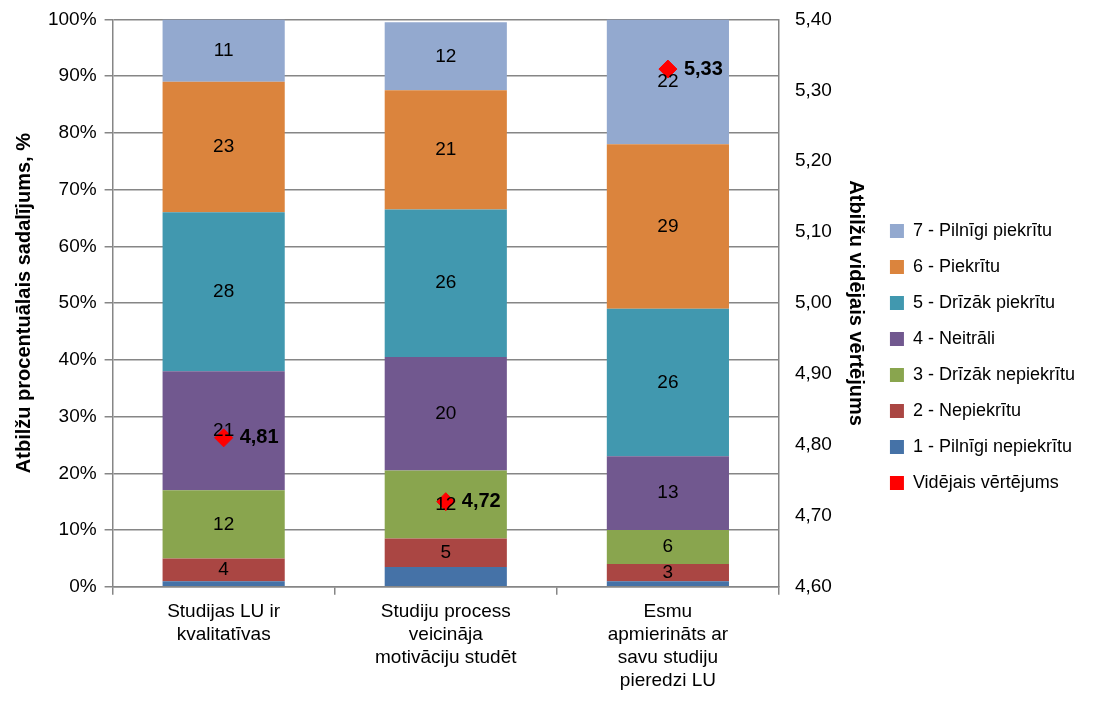 This screenshot has width=1101, height=702. I want to click on data-label: 21, so click(446, 149).